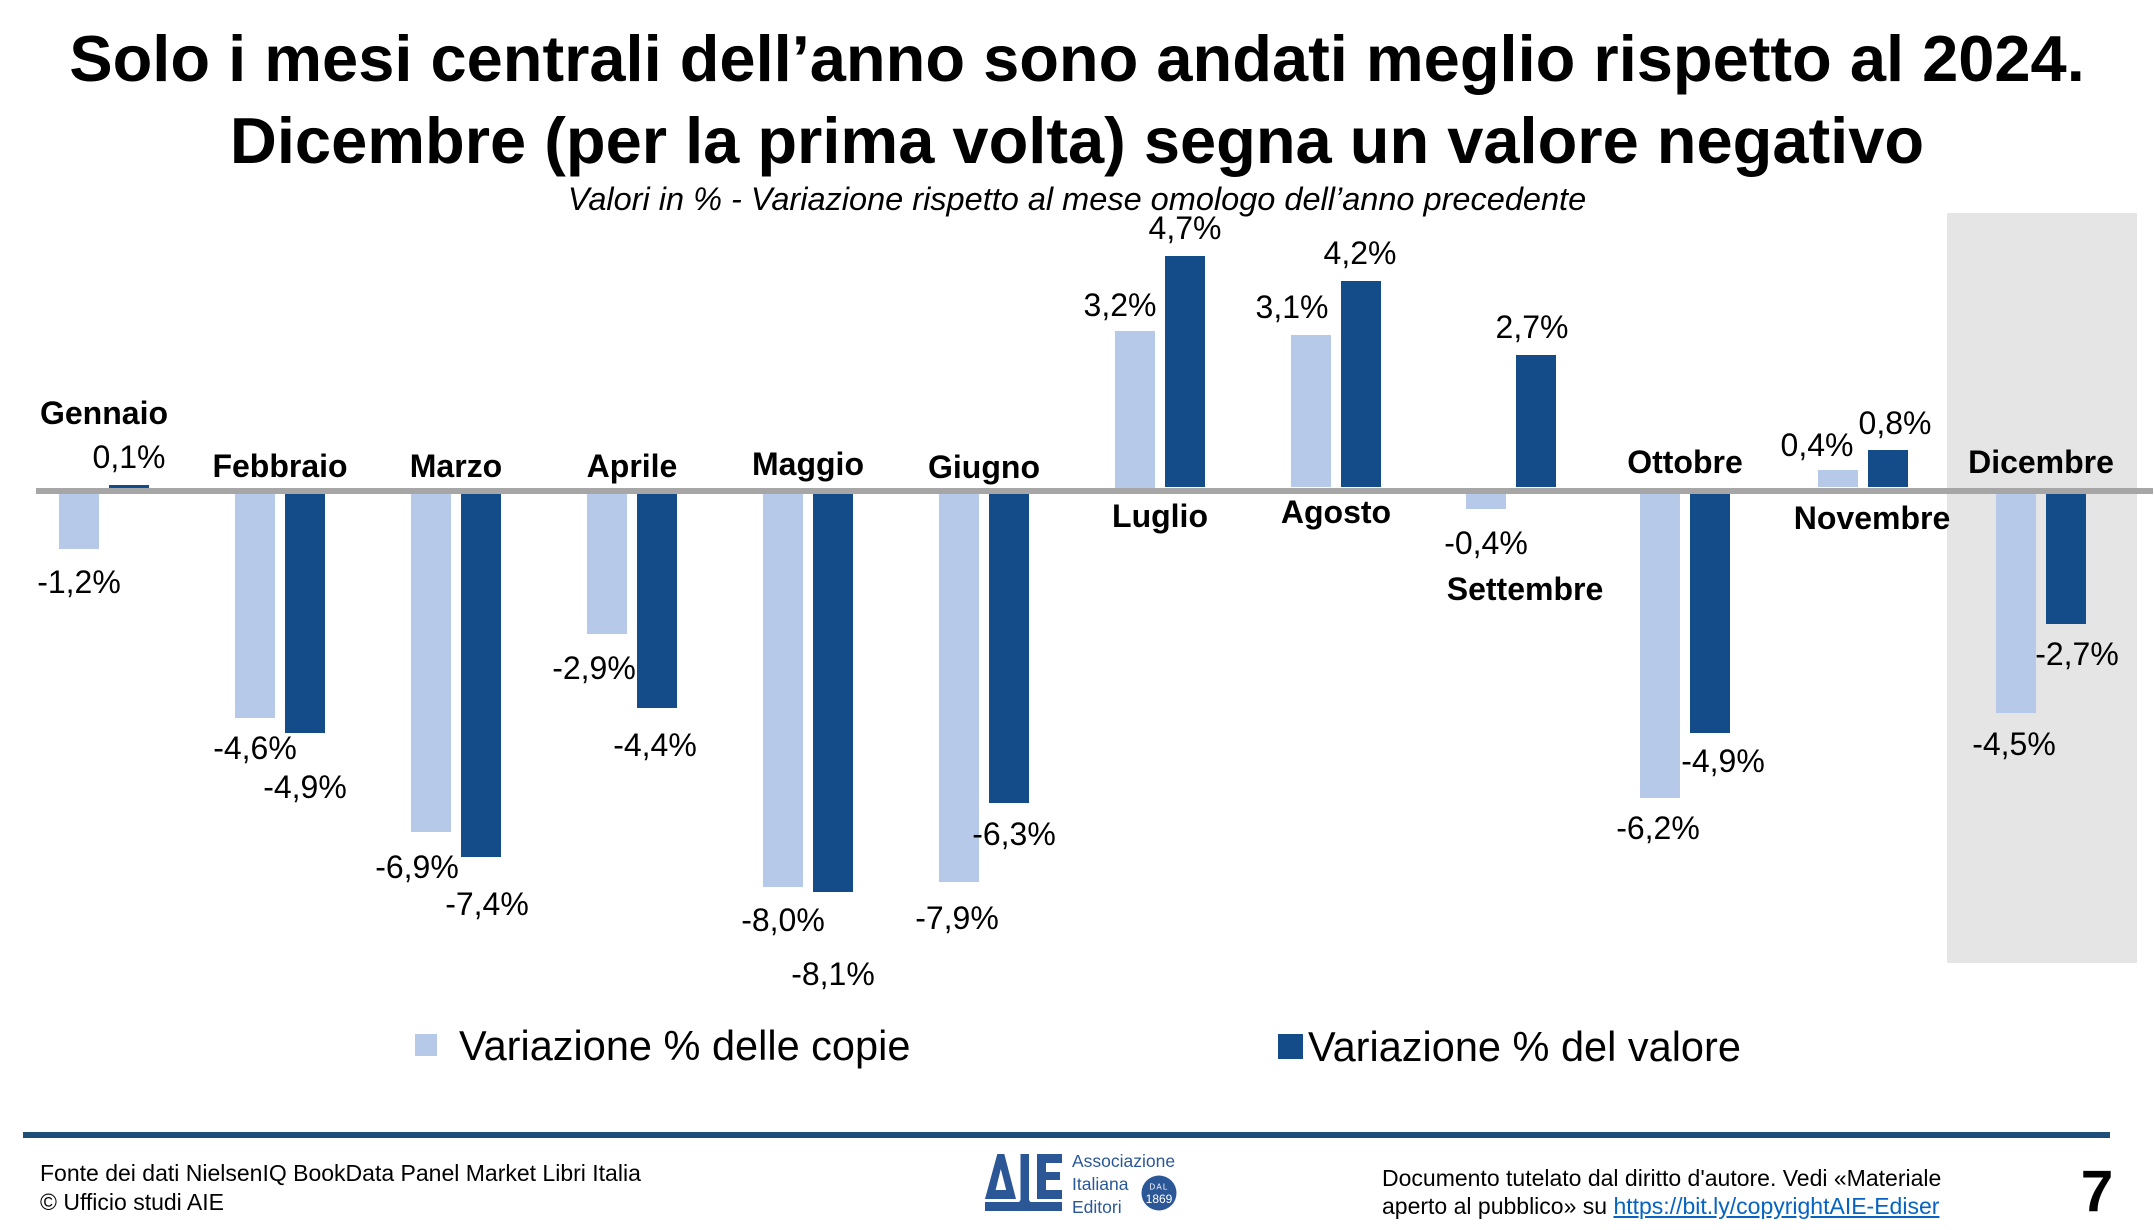 The width and height of the screenshot is (2154, 1230). What do you see at coordinates (1100, 1184) in the screenshot?
I see `svg-text: Italiana` at bounding box center [1100, 1184].